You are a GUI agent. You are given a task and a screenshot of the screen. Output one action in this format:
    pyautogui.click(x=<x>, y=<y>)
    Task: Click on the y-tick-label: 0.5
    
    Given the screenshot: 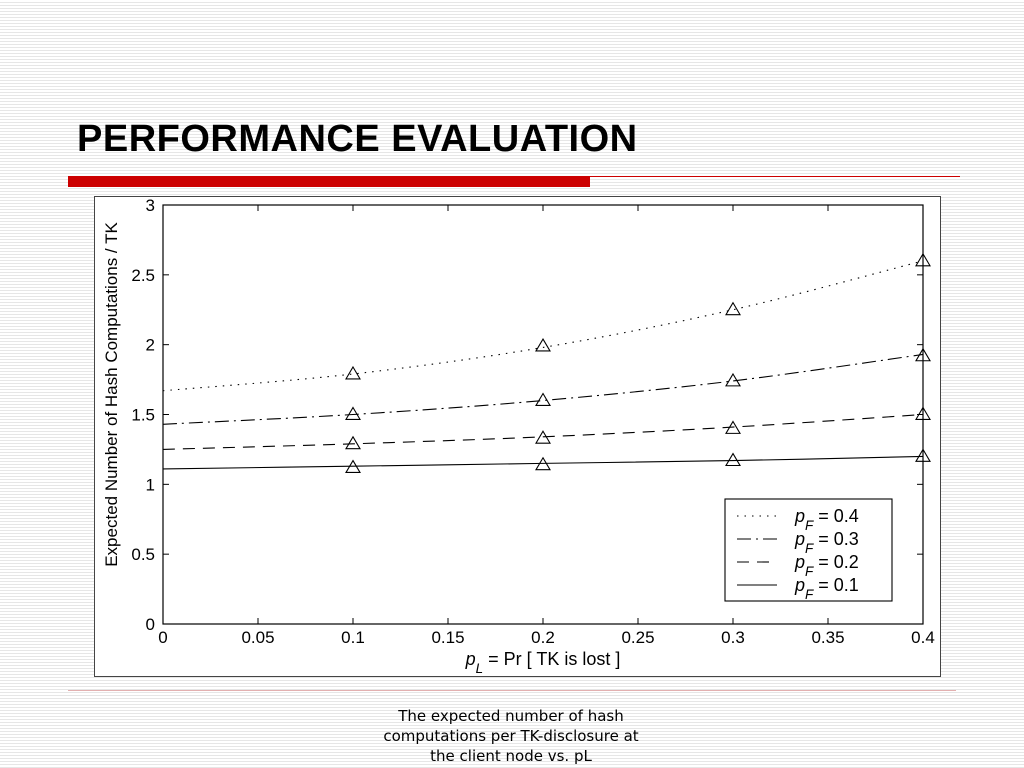 What is the action you would take?
    pyautogui.click(x=143, y=554)
    